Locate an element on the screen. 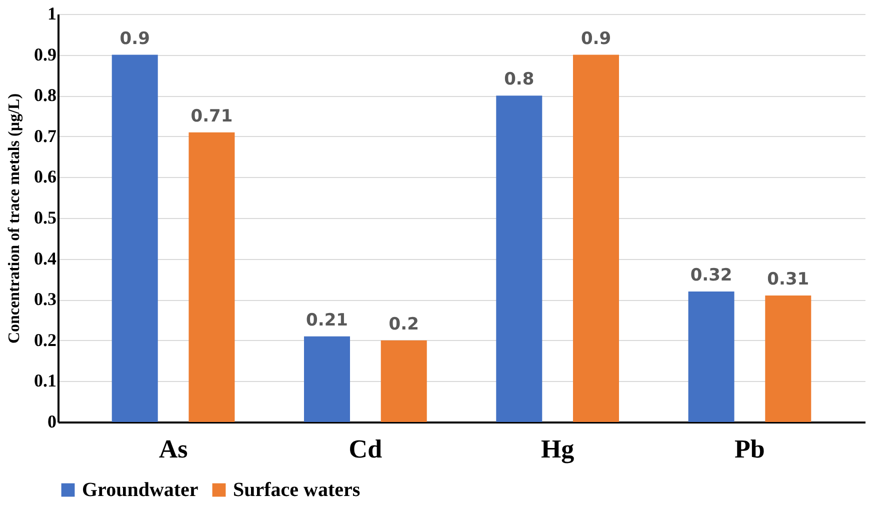  x-tick-label: Hg is located at coordinates (557, 449).